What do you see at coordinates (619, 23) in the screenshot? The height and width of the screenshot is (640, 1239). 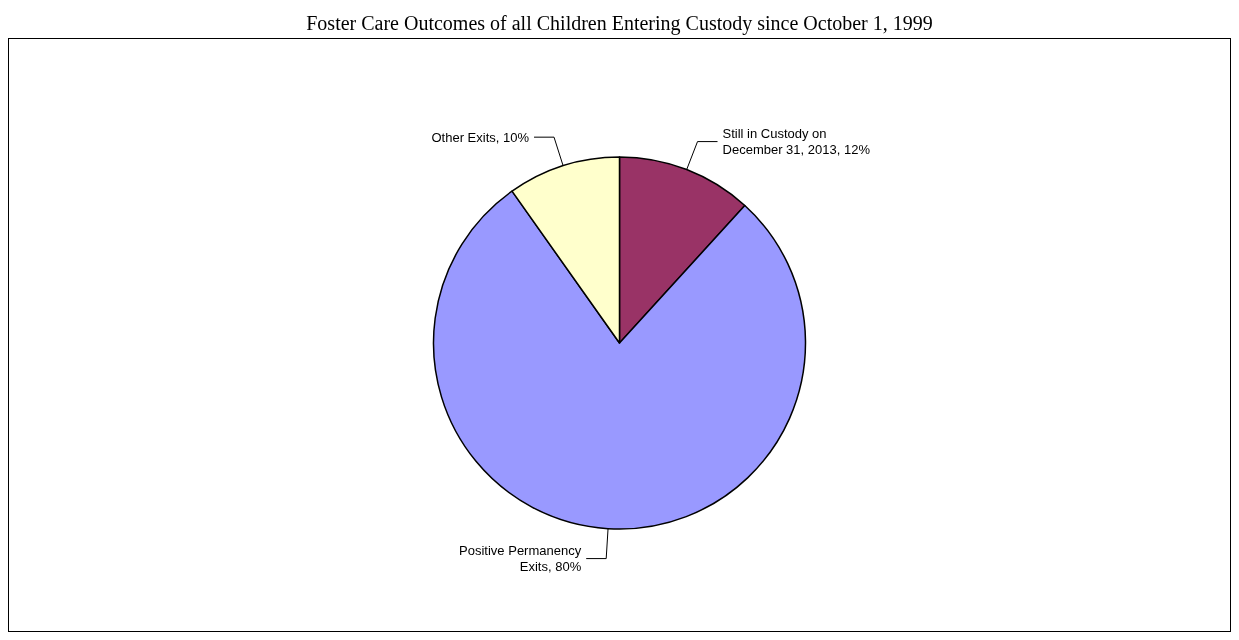 I see `chart-title: Foster Care Outcomes of all Children Entering Custody since October 1, 1999` at bounding box center [619, 23].